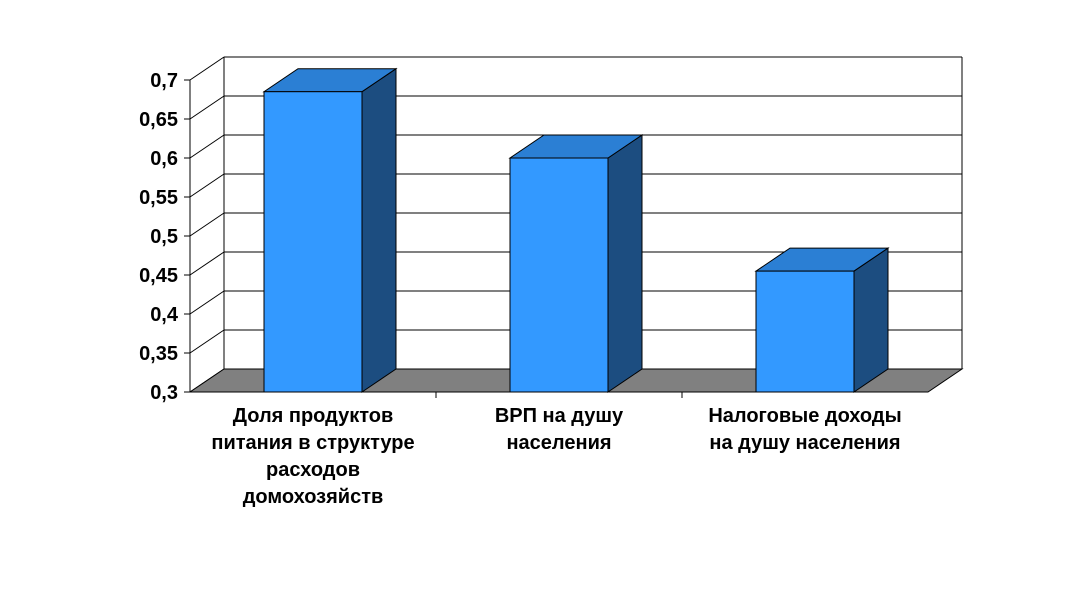 The image size is (1090, 591). Describe the element at coordinates (804, 429) in the screenshot. I see `x-category-label: Налоговые доходы на душу населения` at that location.